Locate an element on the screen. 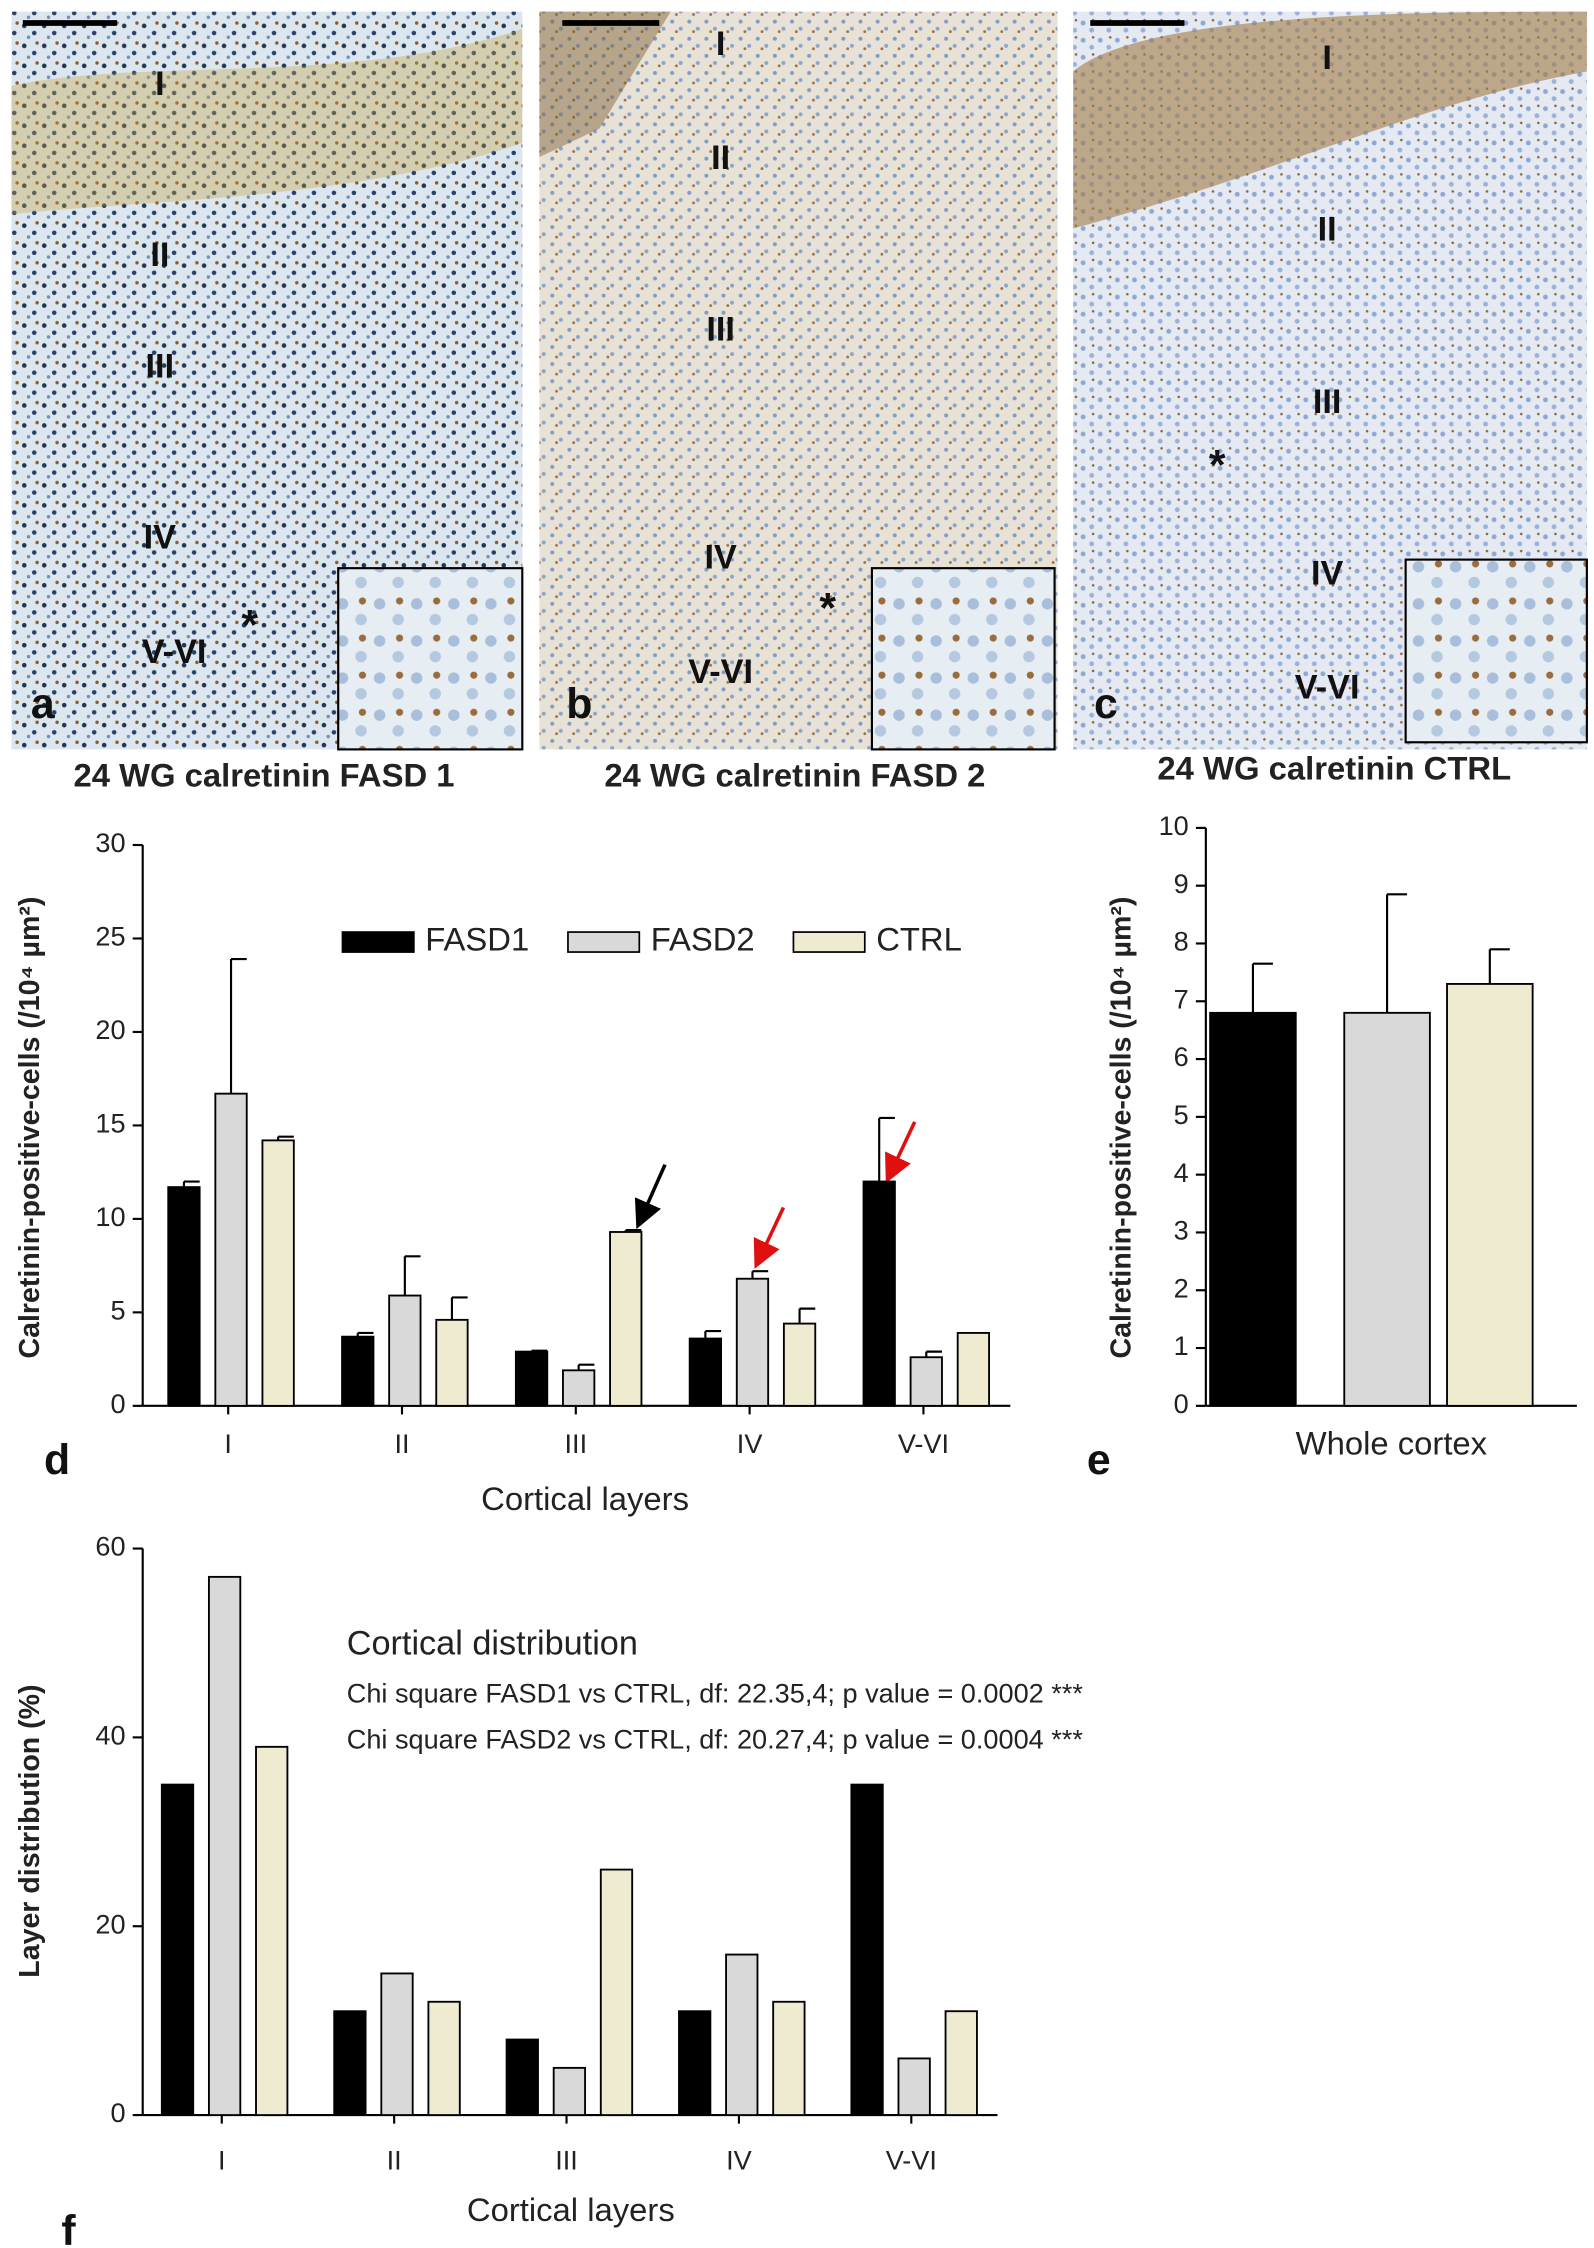  panel-letter: c is located at coordinates (1106, 704).